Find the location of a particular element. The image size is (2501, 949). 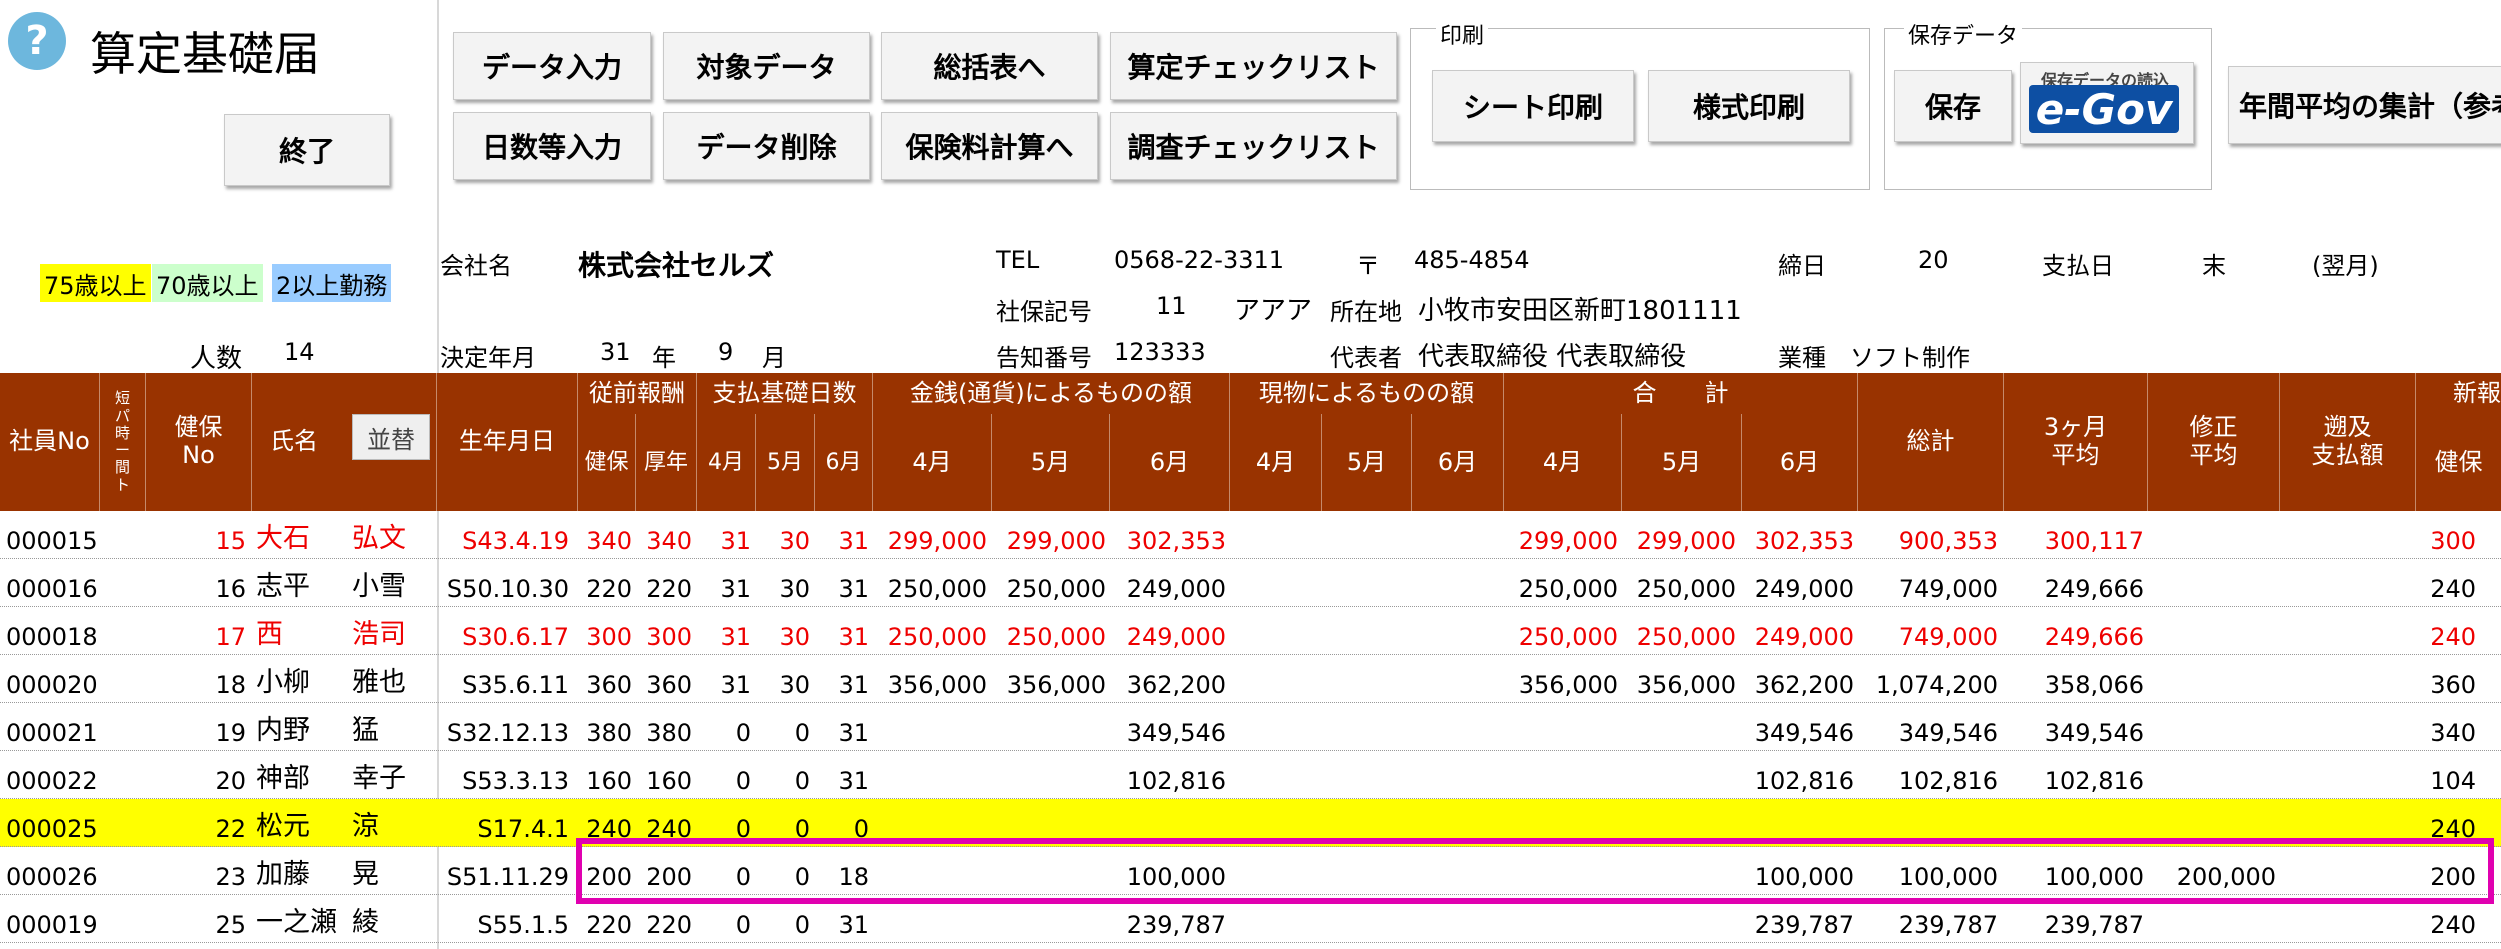

cell-kenpo-no: 20 is located at coordinates (230, 781).